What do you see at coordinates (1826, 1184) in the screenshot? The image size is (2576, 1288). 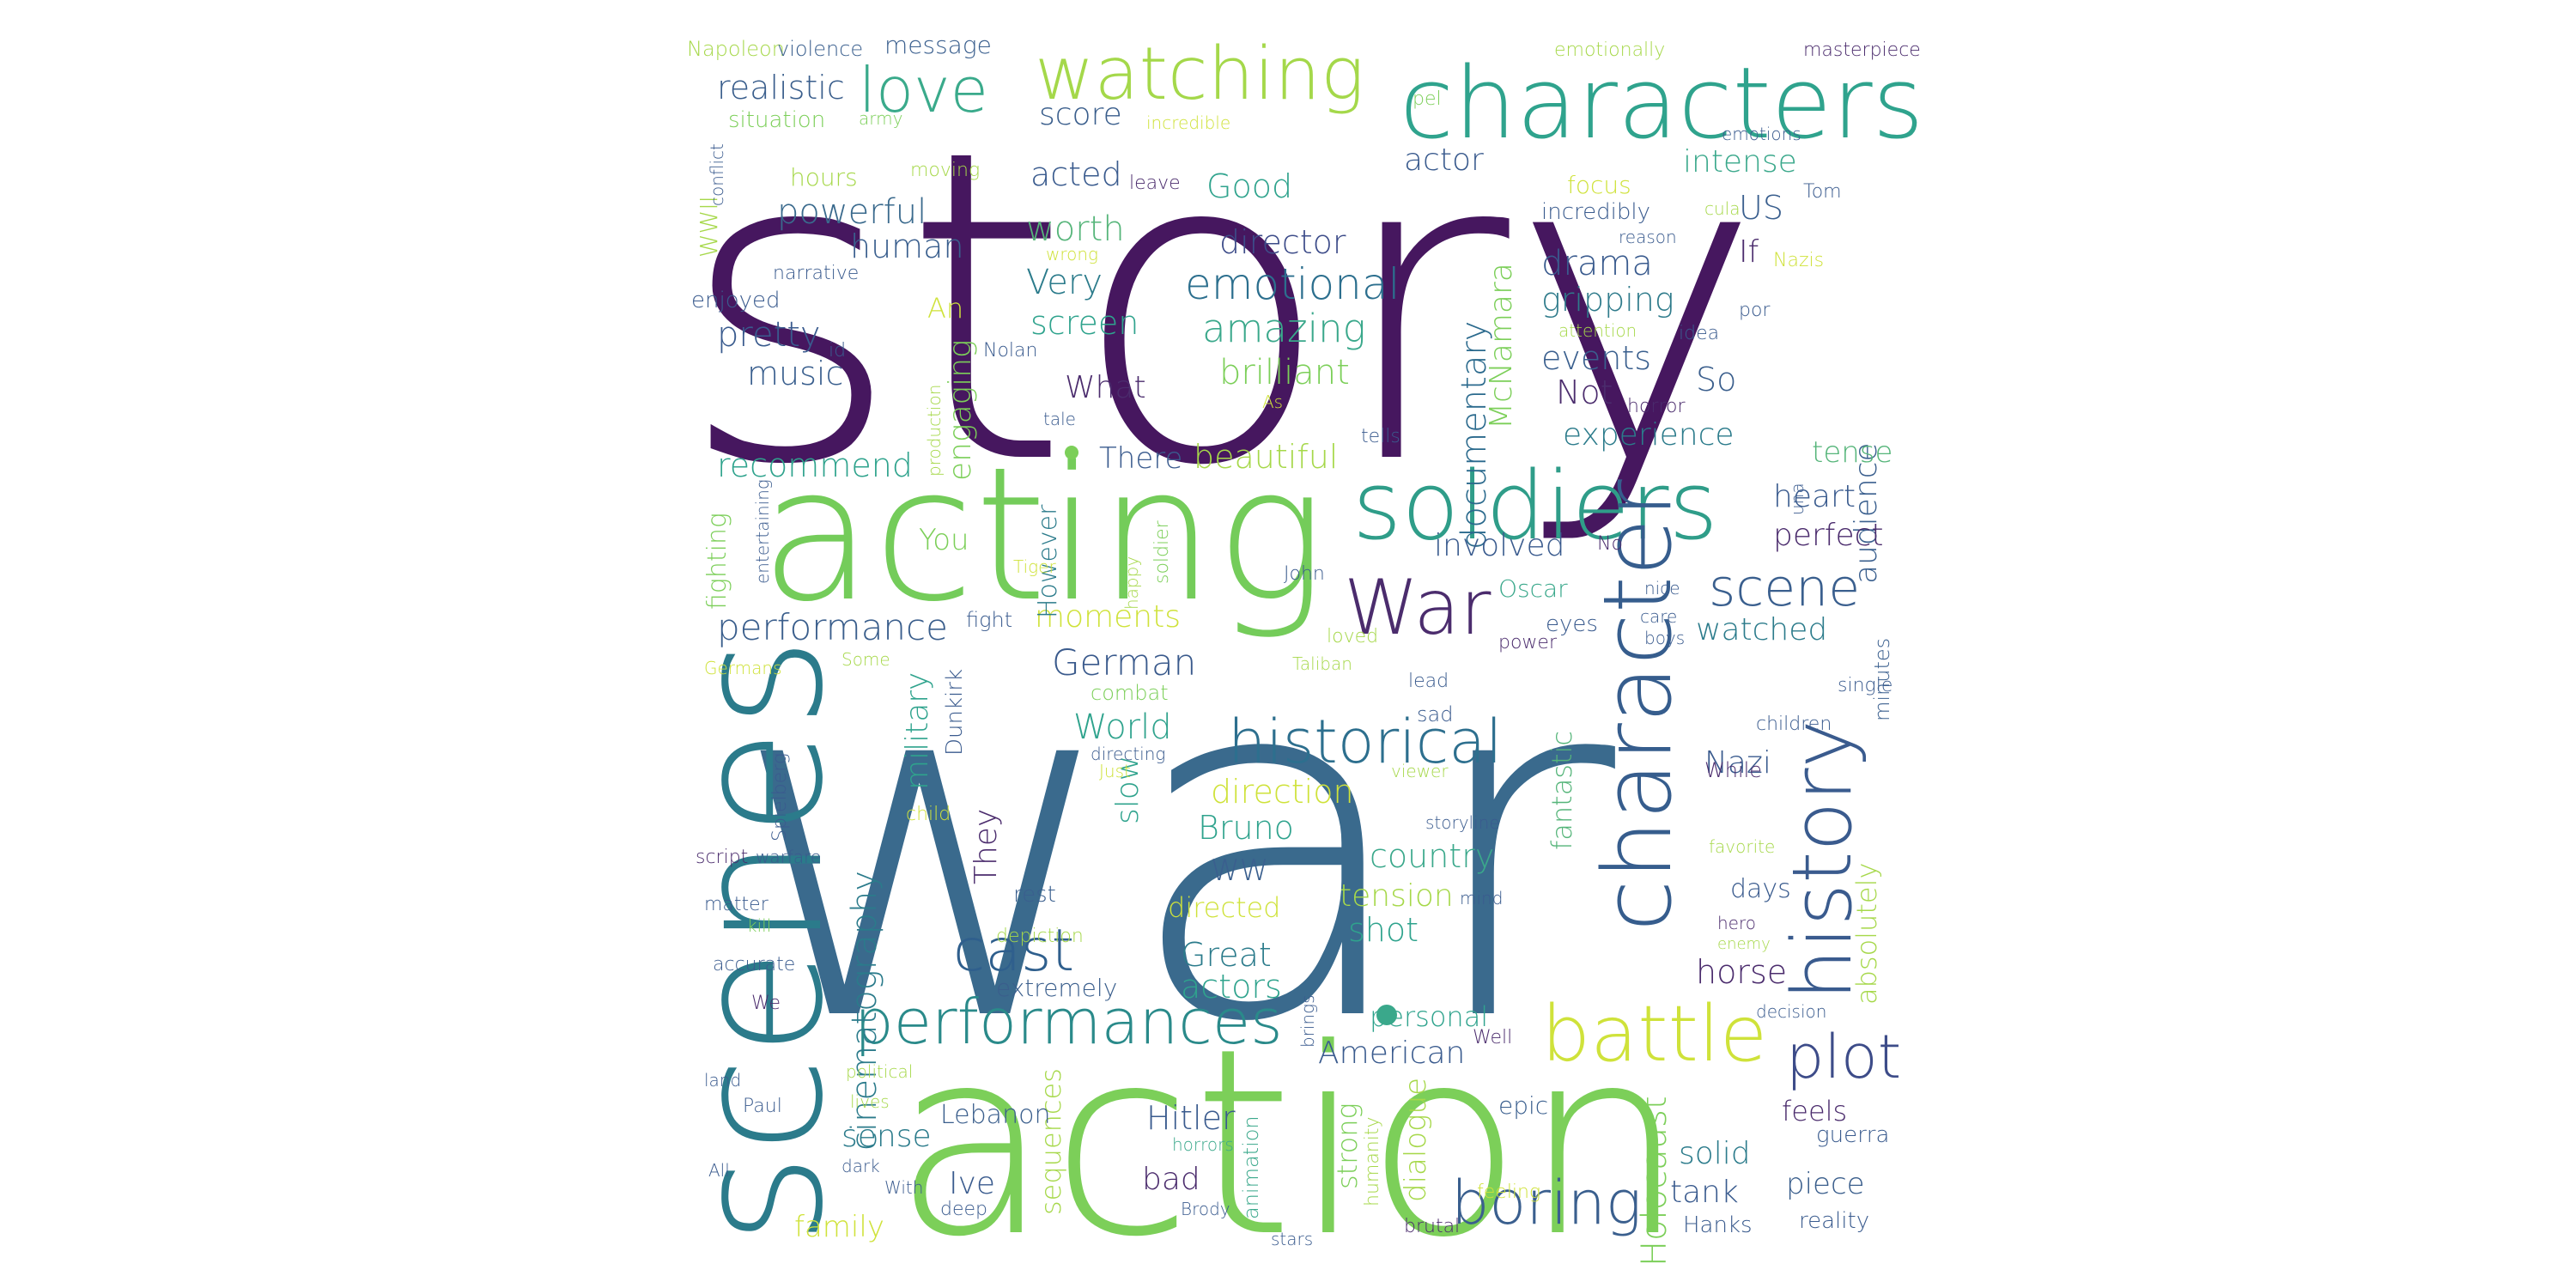 I see `word-piece: piece` at bounding box center [1826, 1184].